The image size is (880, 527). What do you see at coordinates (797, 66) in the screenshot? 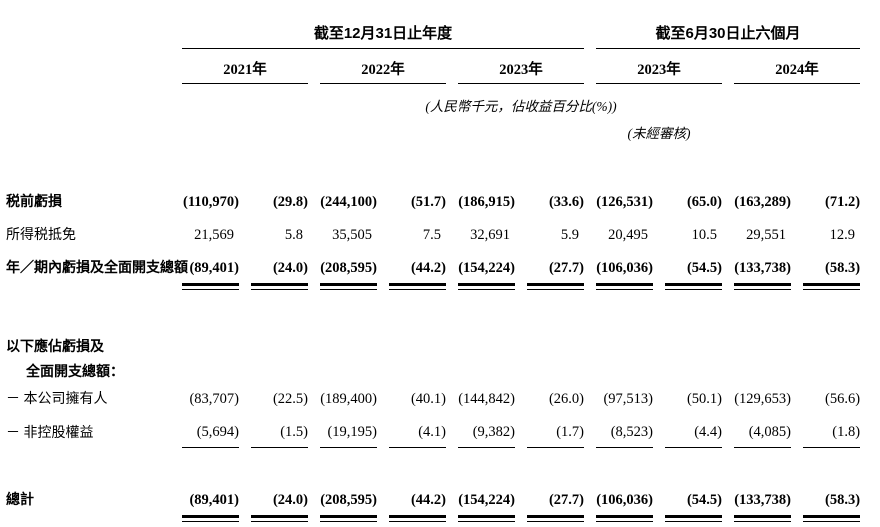
I see `year-header-2024-interim: 2024年` at bounding box center [797, 66].